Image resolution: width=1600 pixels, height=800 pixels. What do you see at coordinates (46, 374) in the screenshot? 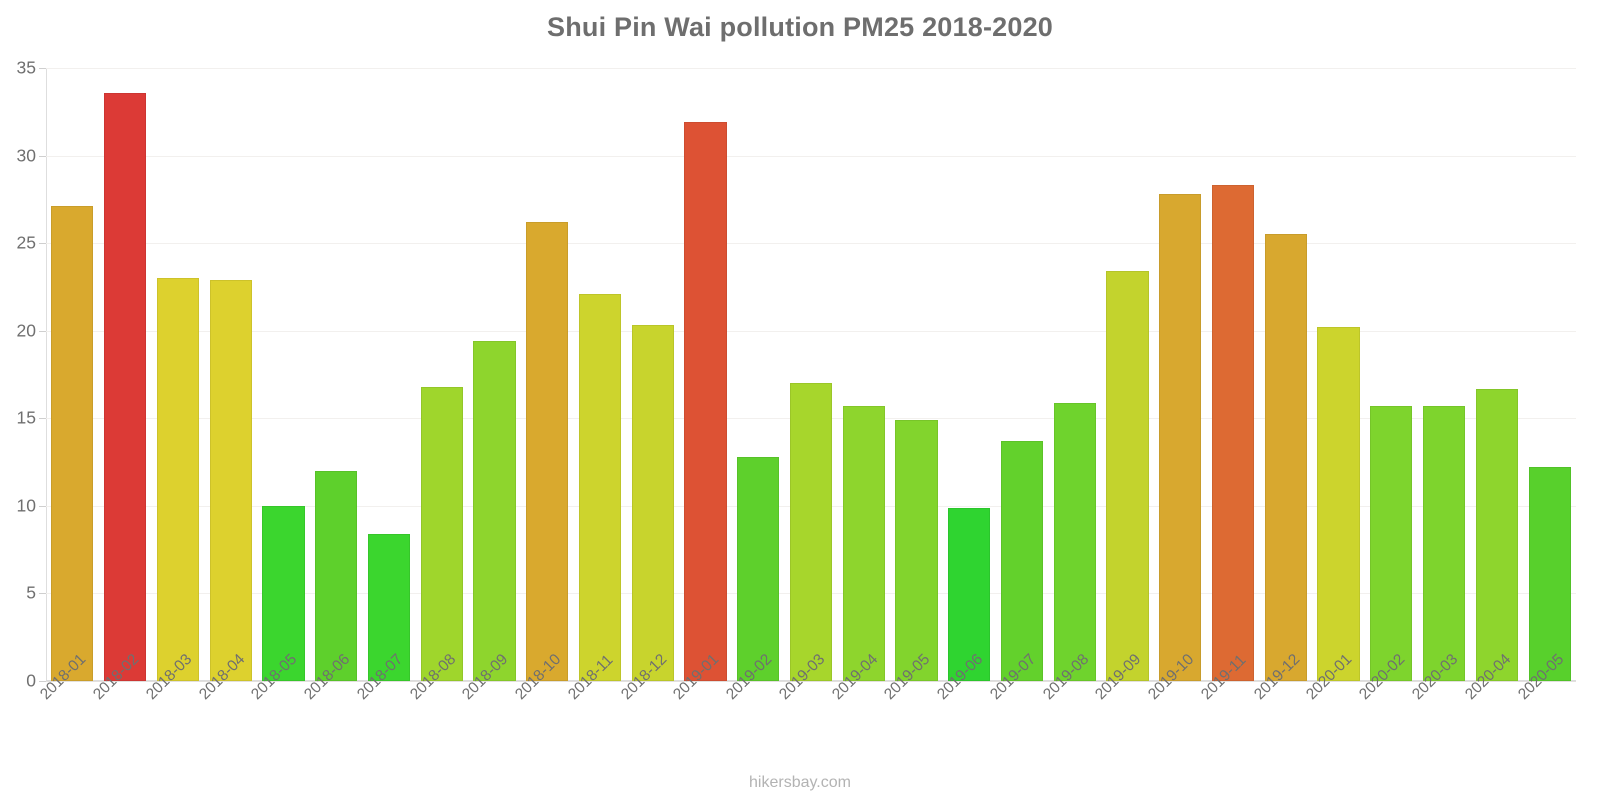
I see `y-axis-line` at bounding box center [46, 374].